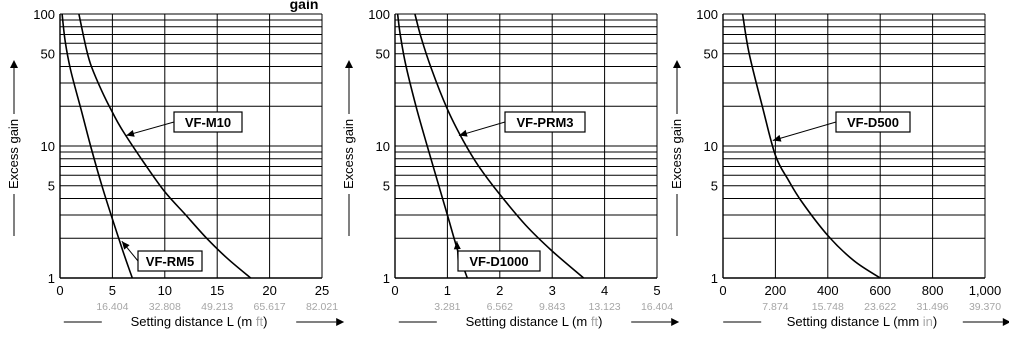 This screenshot has width=1009, height=338. I want to click on x-secondary-tick-label: 39.370, so click(985, 307).